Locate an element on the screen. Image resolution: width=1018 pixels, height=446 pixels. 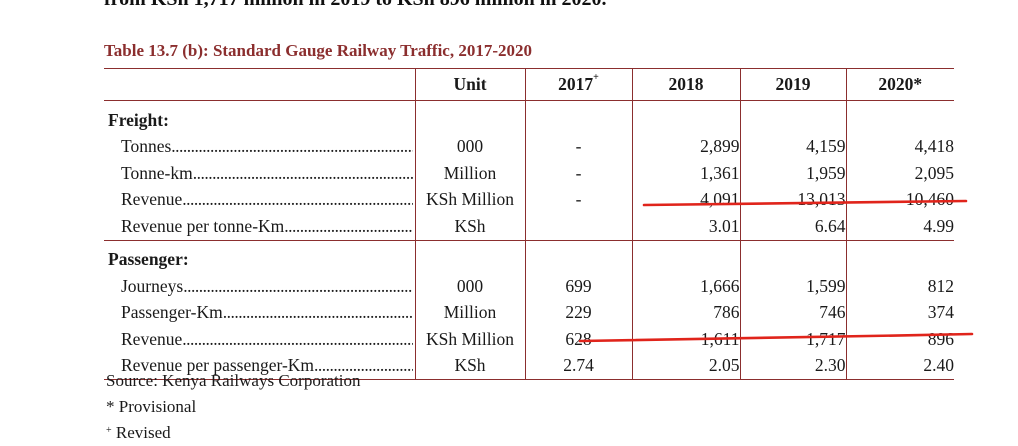
table-row: Journeys 000 699 1,666 1,599 812 is located at coordinates (529, 286).